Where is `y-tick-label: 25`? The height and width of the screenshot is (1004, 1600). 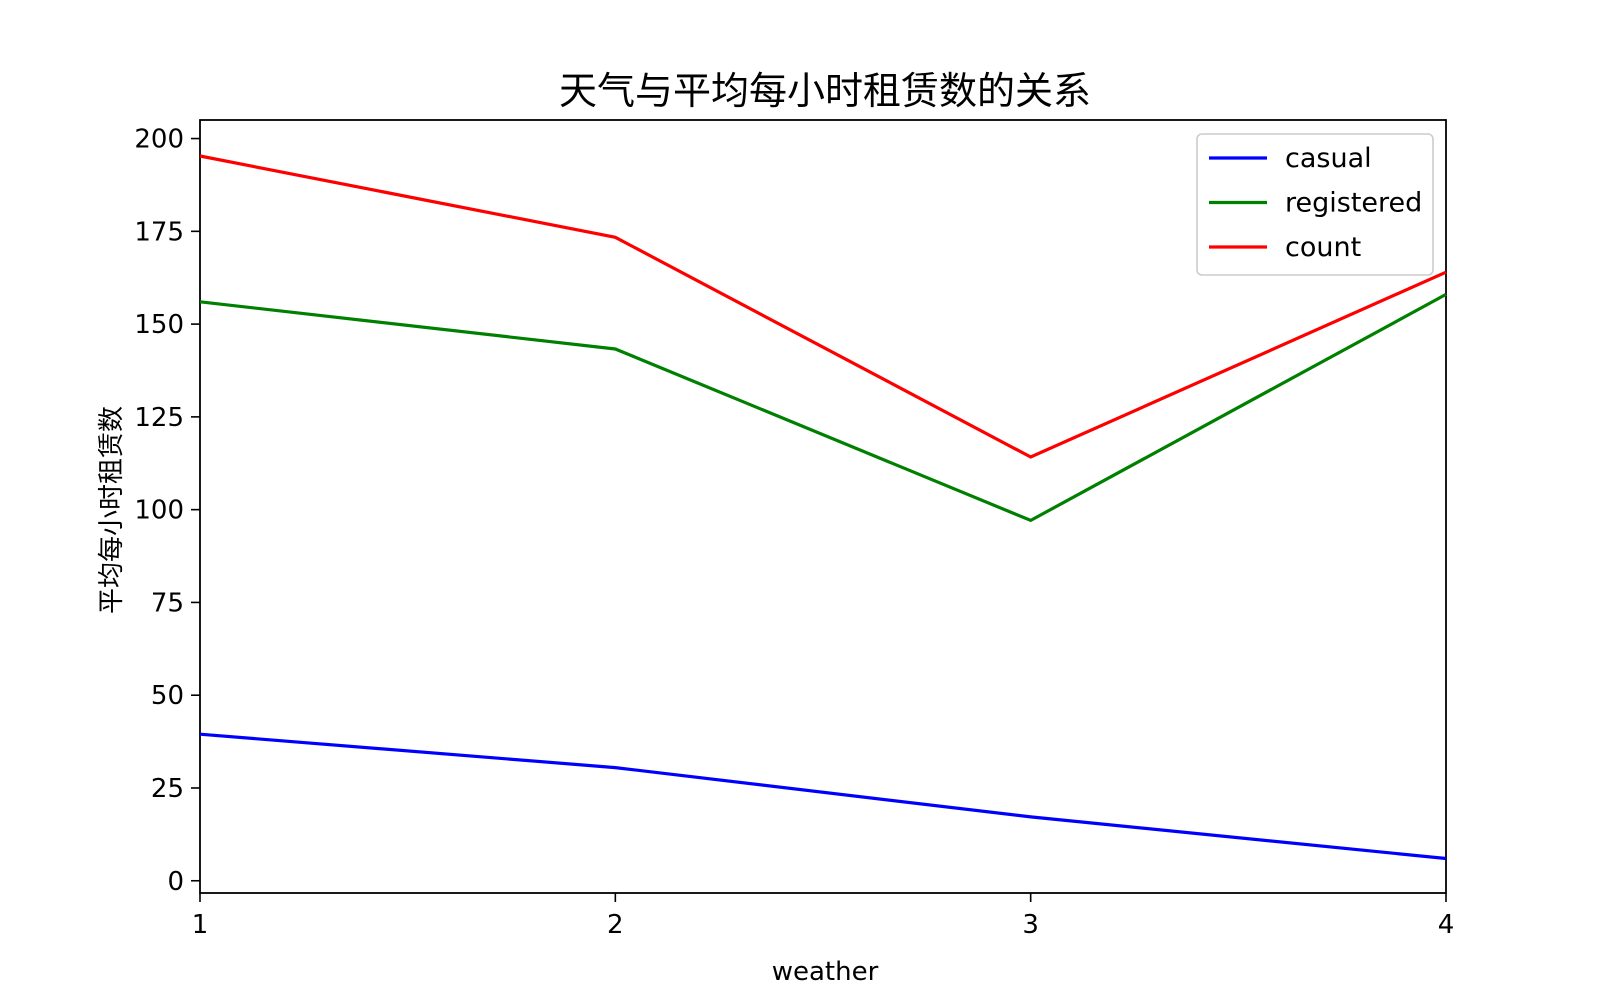
y-tick-label: 25 is located at coordinates (167, 789).